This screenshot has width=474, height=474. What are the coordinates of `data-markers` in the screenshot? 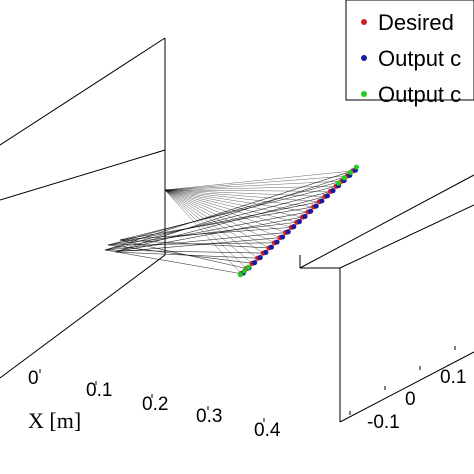 It's located at (298, 221).